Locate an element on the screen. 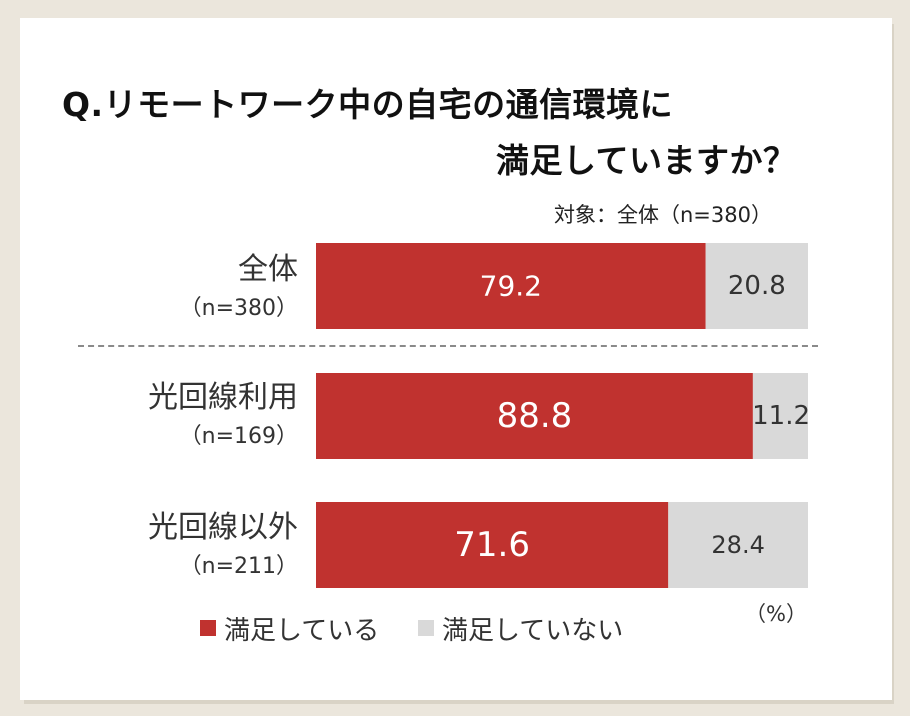 This screenshot has width=910, height=716. data-label: 88.8 is located at coordinates (535, 416).